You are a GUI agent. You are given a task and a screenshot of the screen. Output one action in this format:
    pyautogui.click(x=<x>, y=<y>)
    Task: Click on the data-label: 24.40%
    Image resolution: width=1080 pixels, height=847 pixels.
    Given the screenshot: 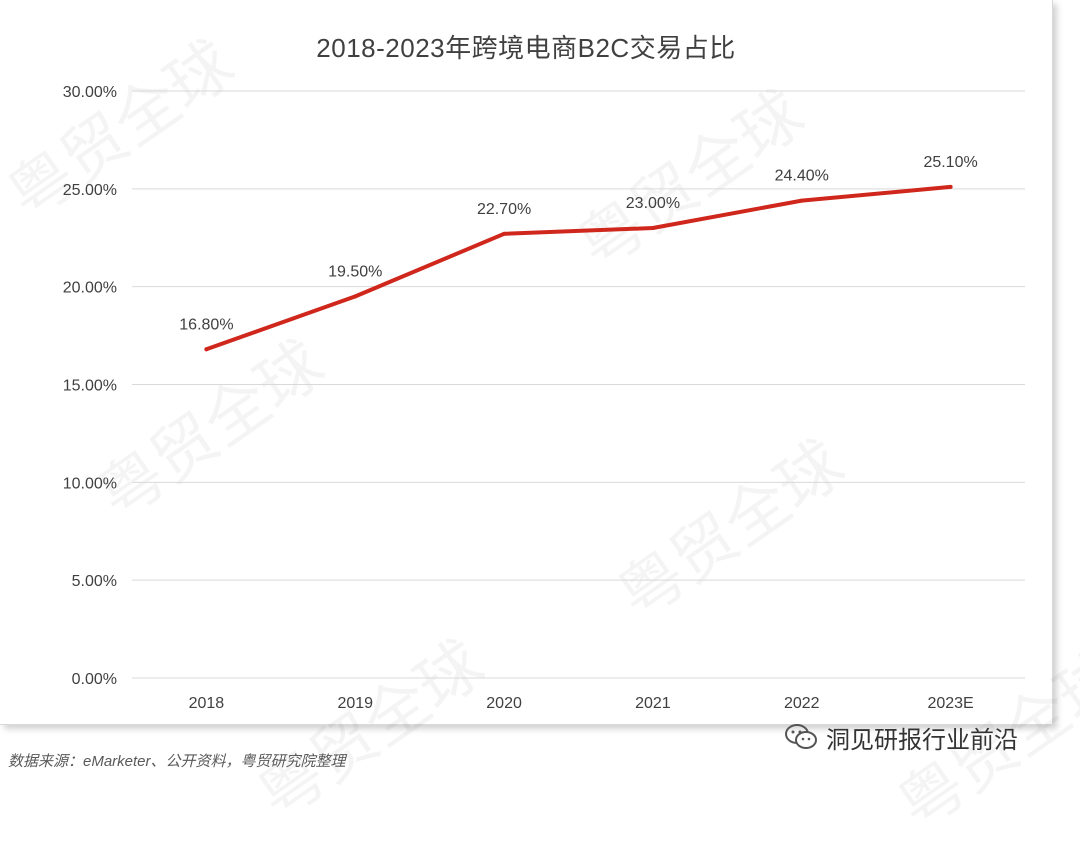 What is the action you would take?
    pyautogui.click(x=802, y=176)
    